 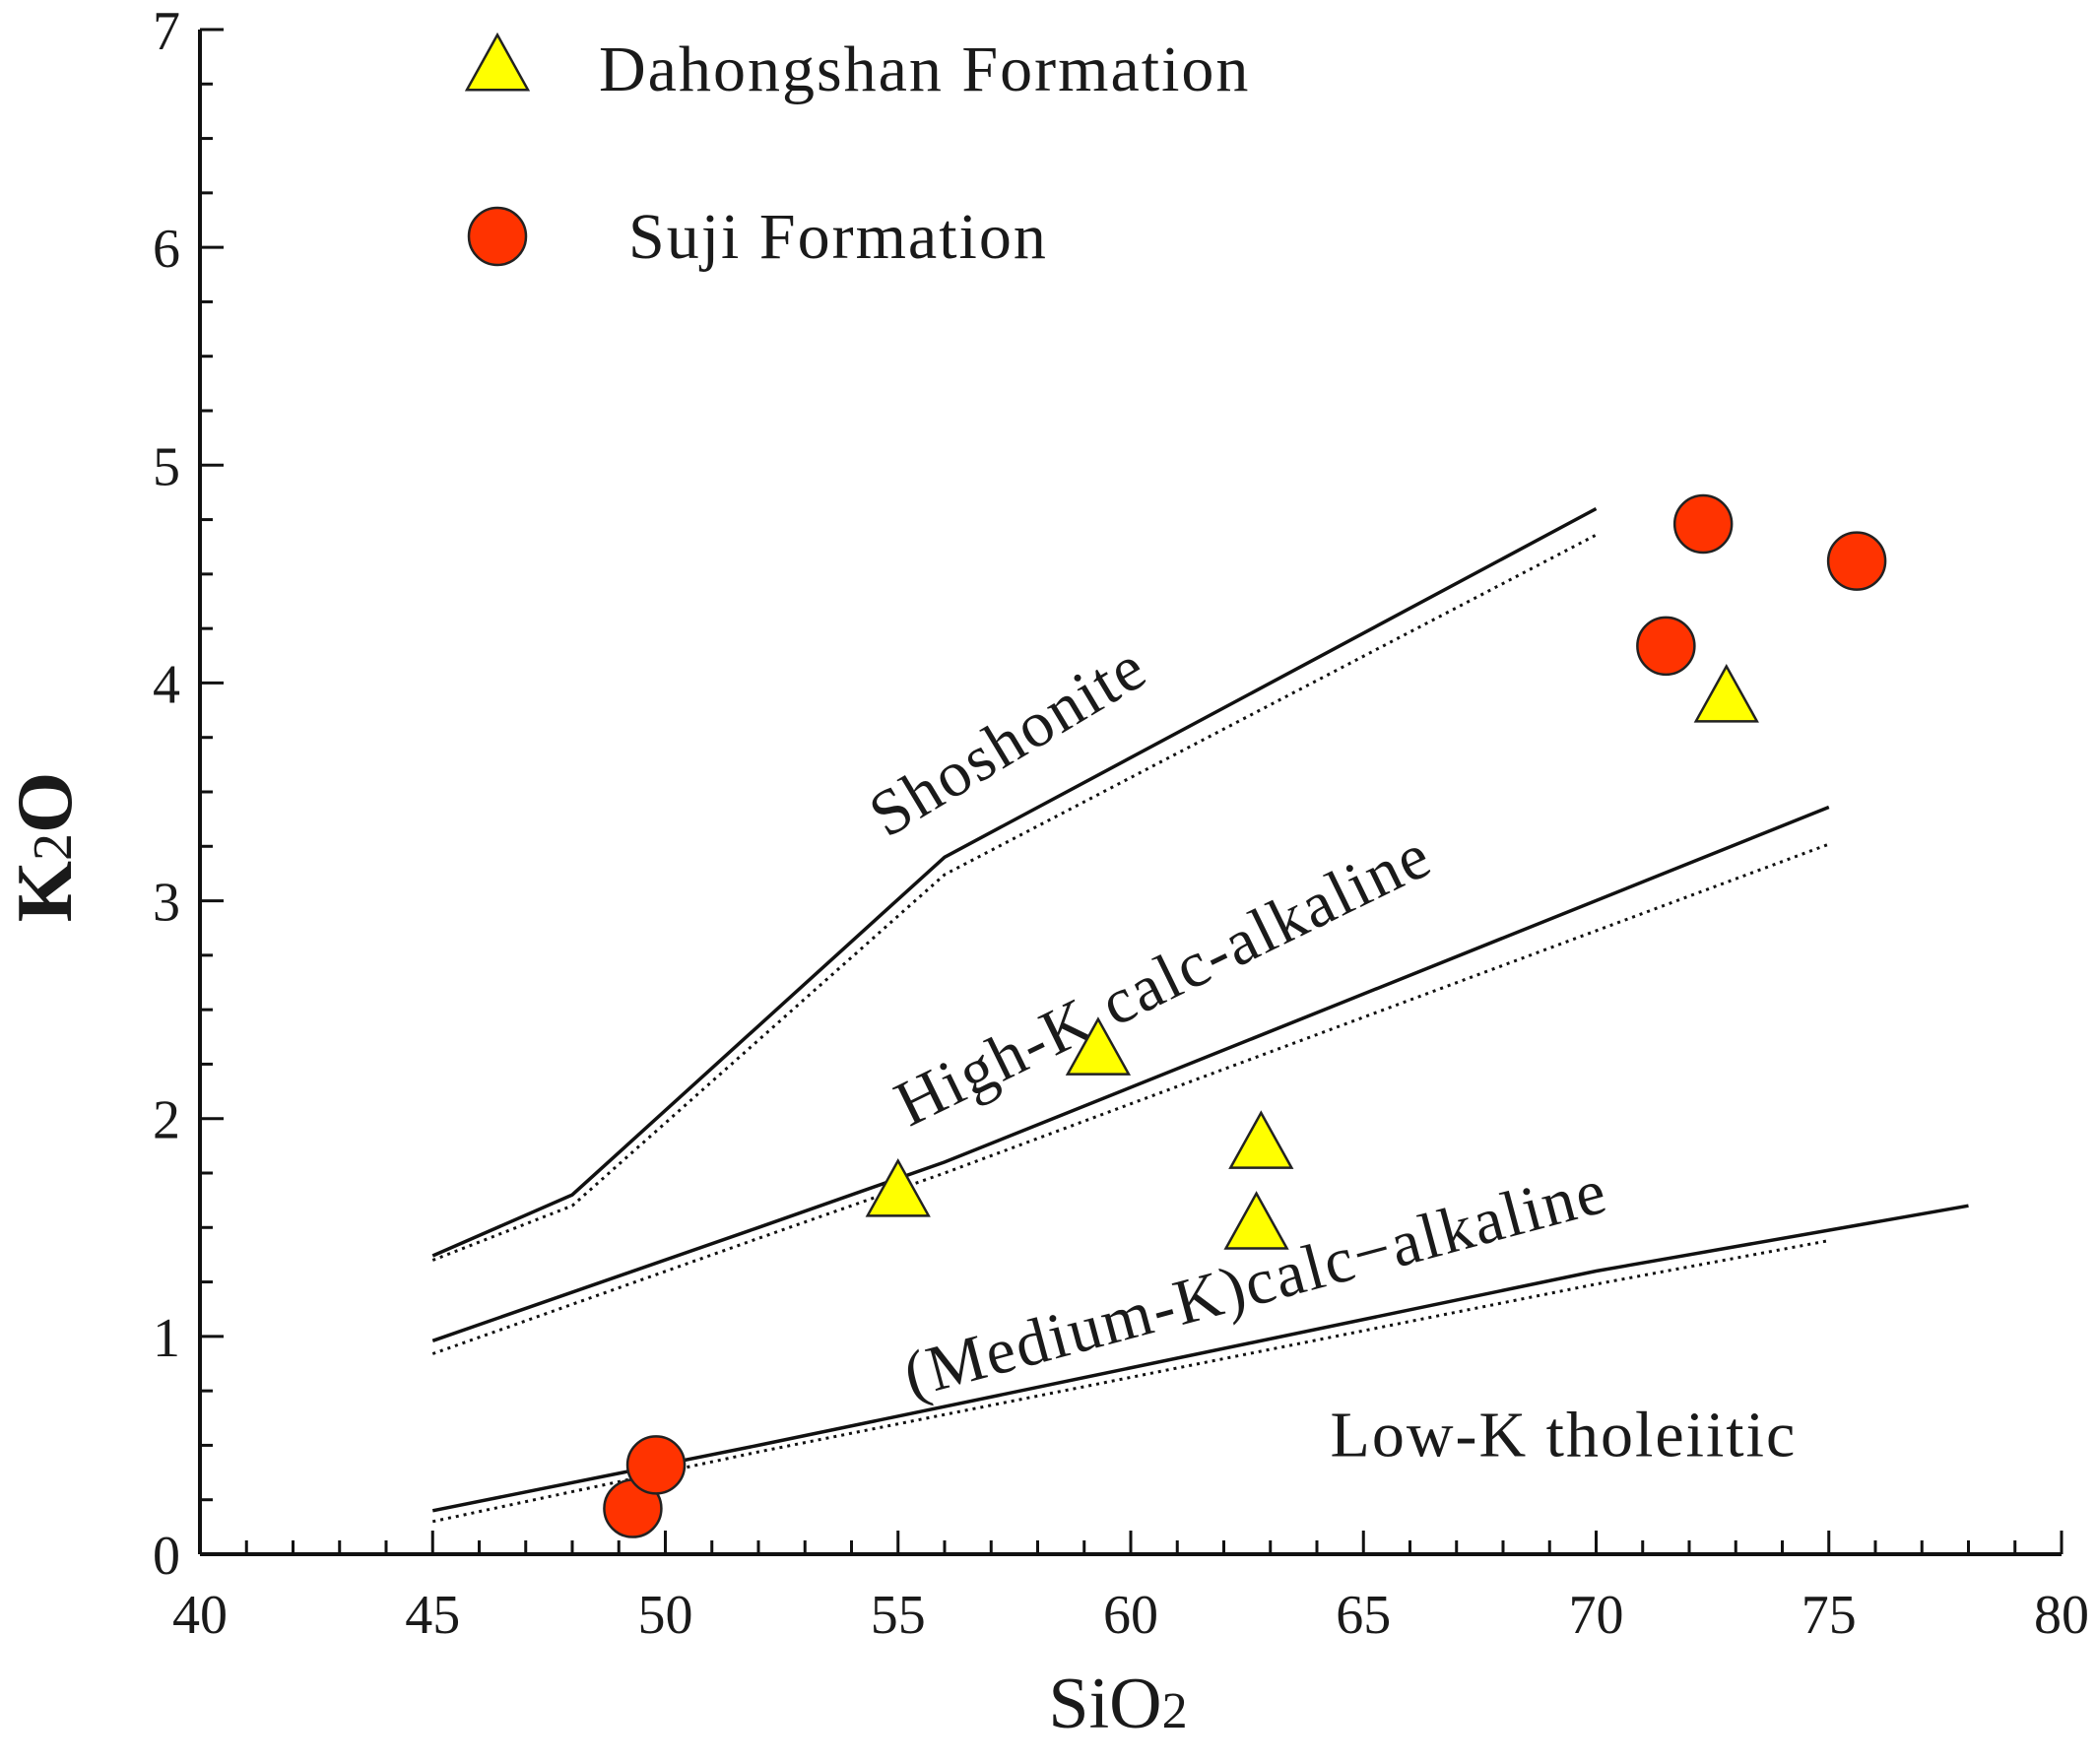 What do you see at coordinates (166, 1557) in the screenshot?
I see `y-tick-label: 0` at bounding box center [166, 1557].